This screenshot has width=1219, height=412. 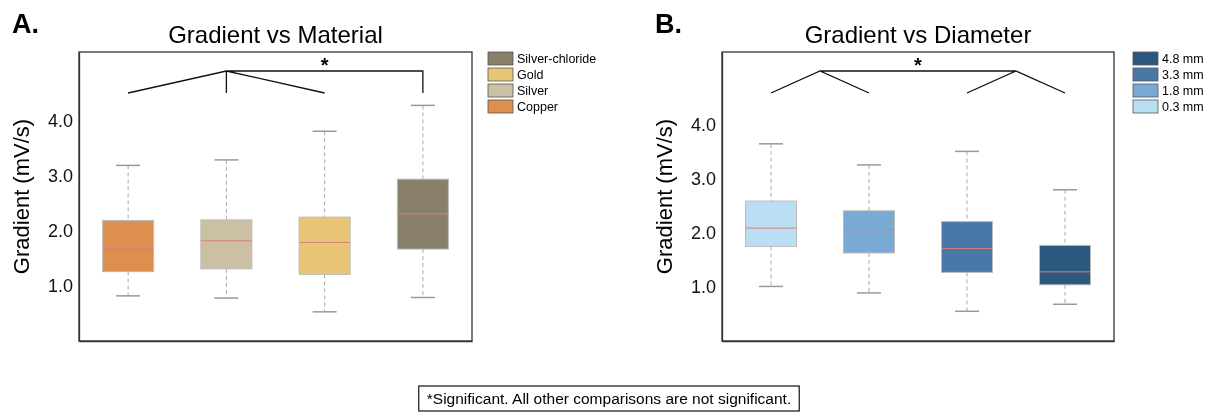 I want to click on text: *Significant. All other comparisons are not significant., so click(x=609, y=398).